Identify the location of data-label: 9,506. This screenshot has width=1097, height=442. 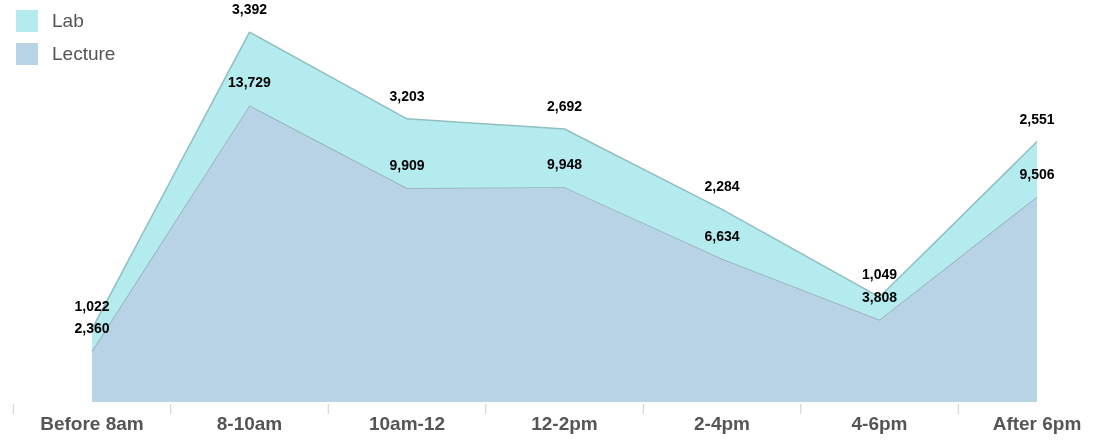
(1037, 173).